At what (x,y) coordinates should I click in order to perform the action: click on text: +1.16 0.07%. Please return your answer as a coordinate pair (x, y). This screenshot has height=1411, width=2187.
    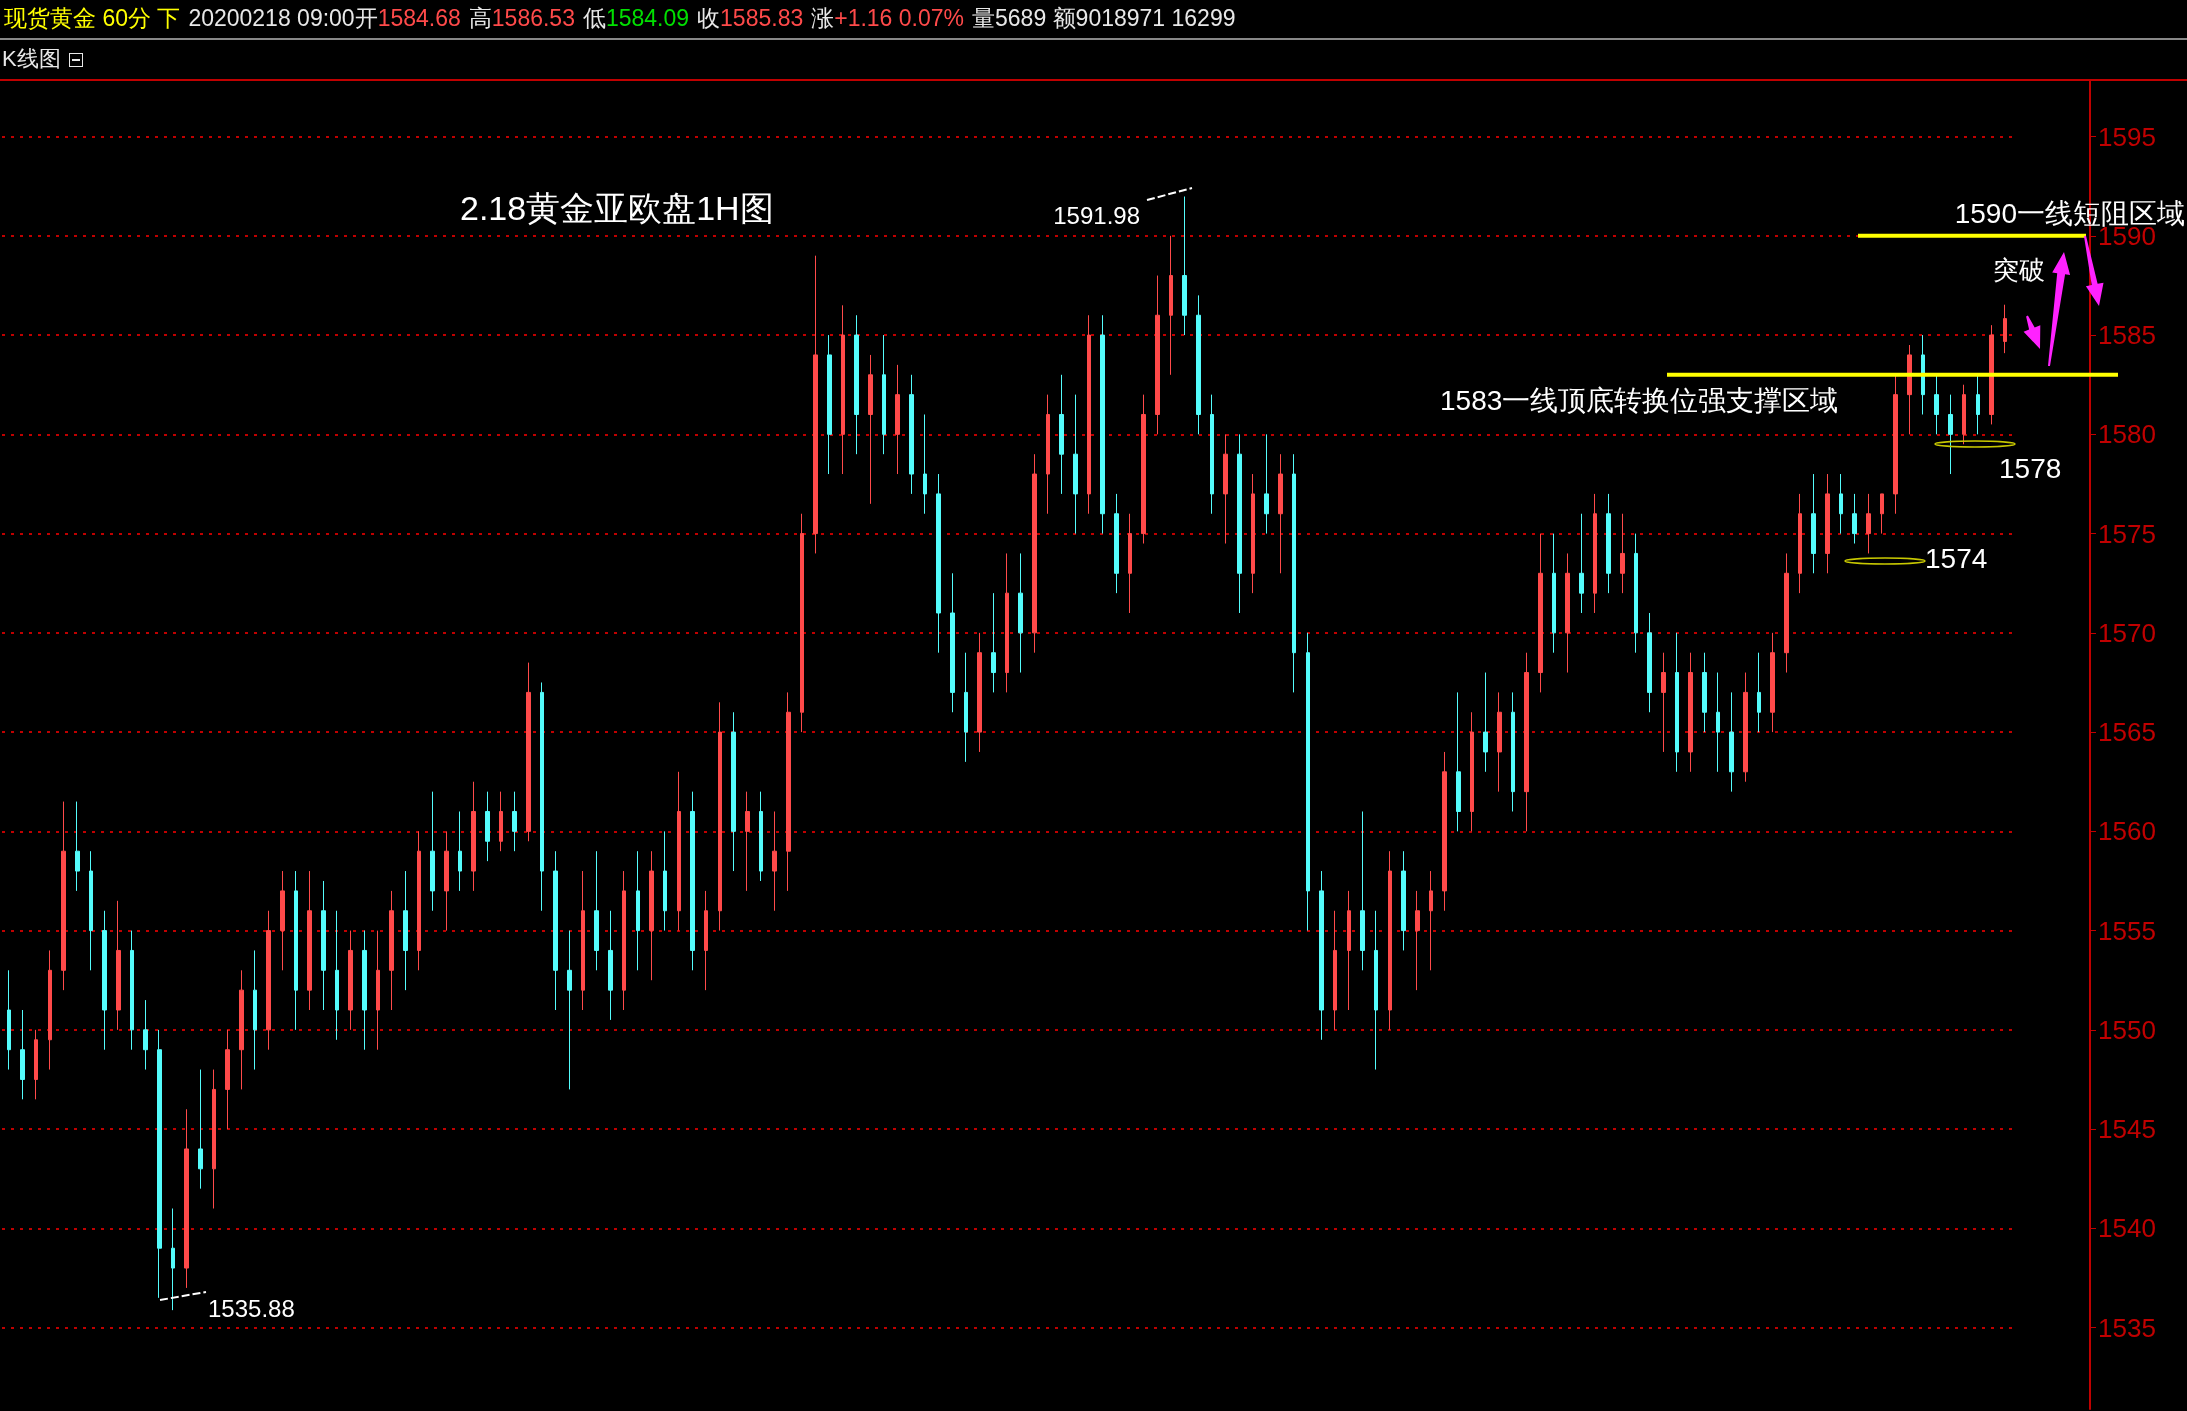
    Looking at the image, I should click on (899, 18).